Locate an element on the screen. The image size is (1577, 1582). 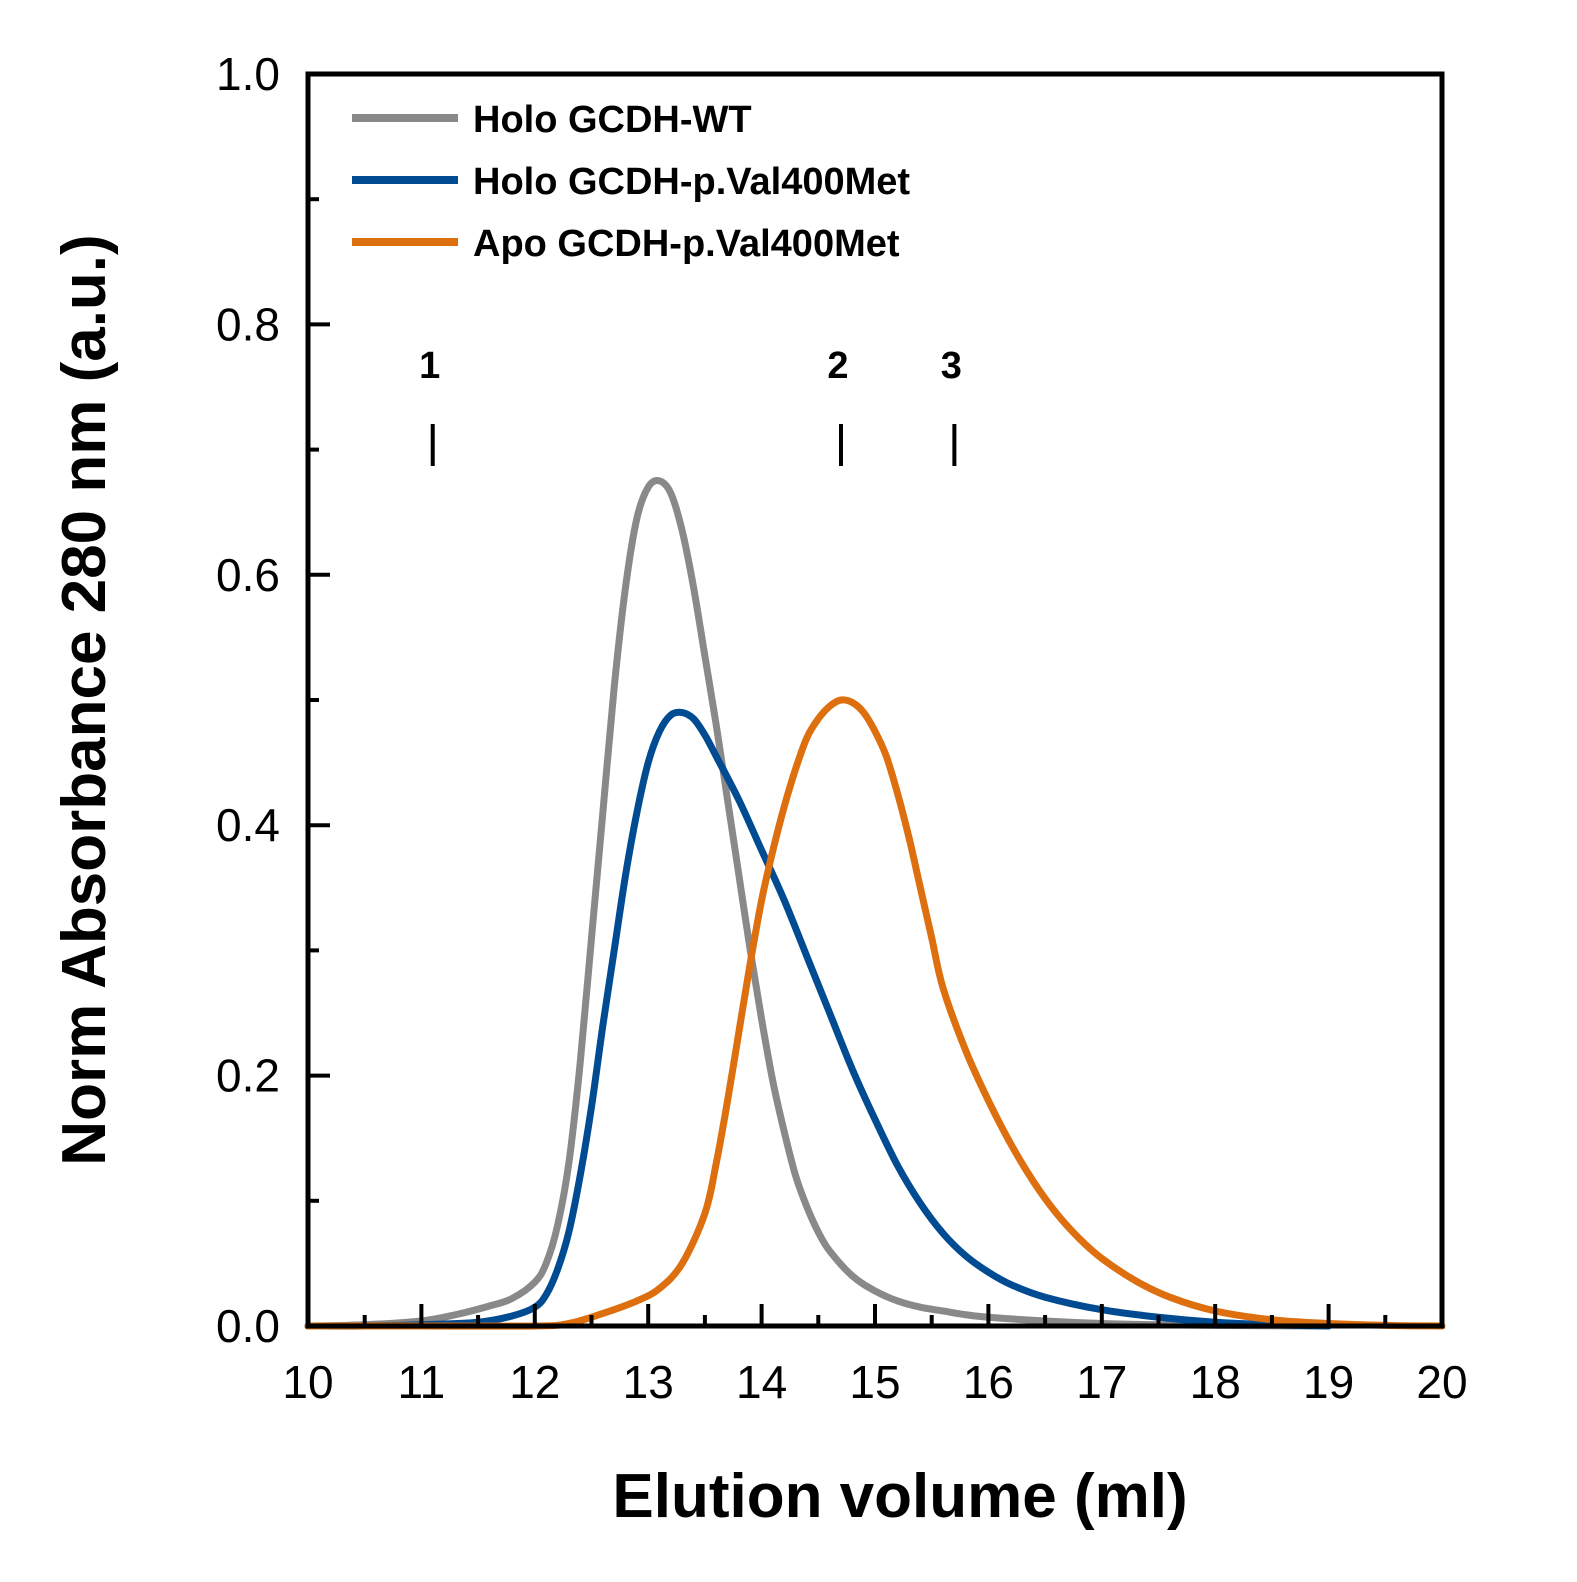
legend-label: Apo GCDH-p.Val400Met is located at coordinates (686, 244).